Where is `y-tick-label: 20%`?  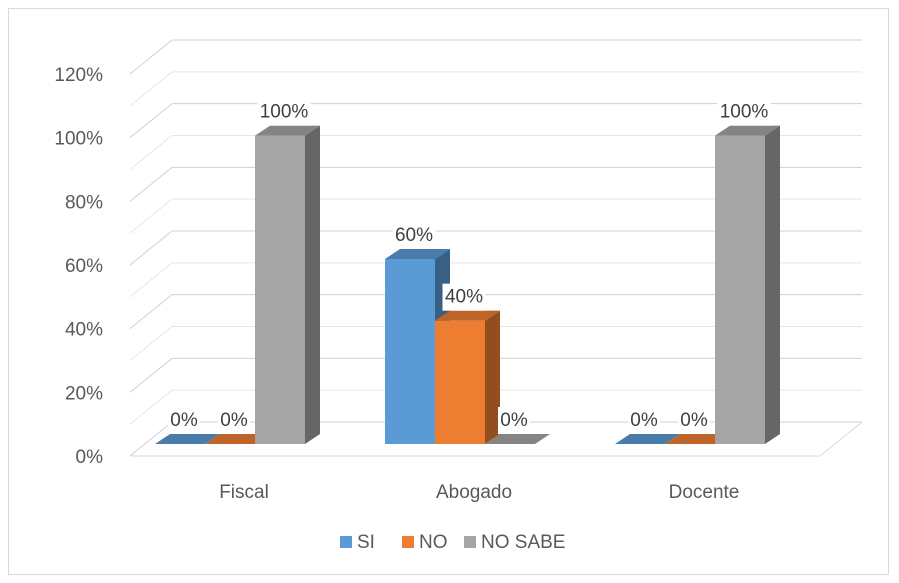 y-tick-label: 20% is located at coordinates (84, 393).